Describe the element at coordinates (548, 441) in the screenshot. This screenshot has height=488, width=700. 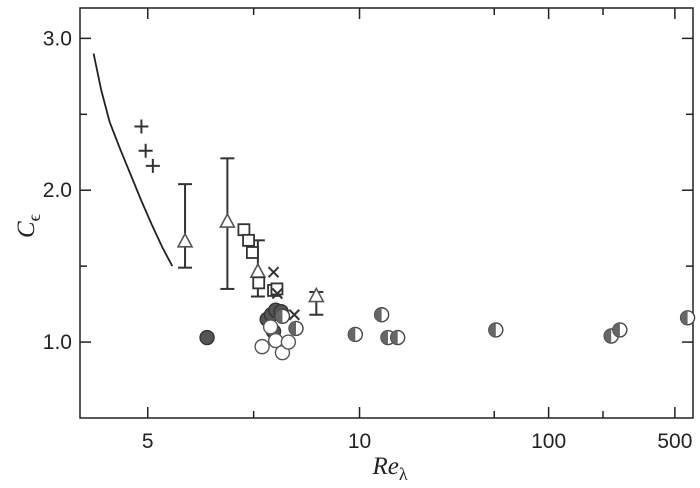
I see `x-tick-label: 100` at that location.